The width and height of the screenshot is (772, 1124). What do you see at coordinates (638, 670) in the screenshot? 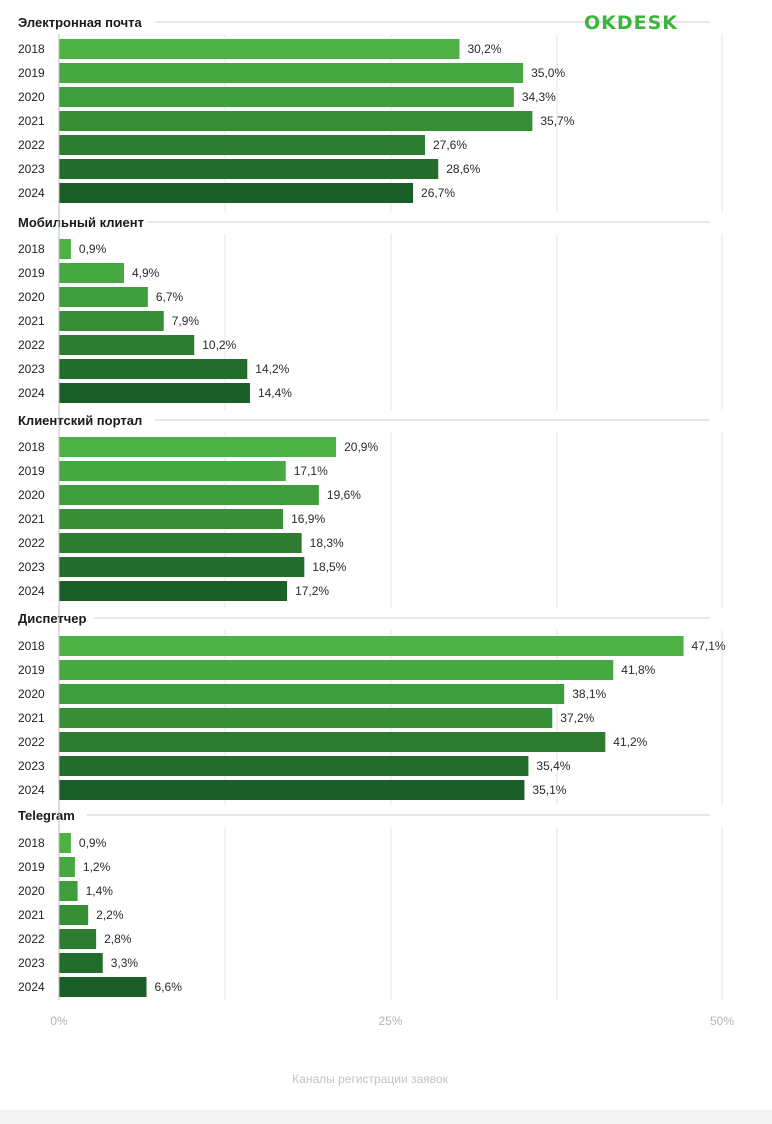
I see `value-label: 41,8%` at bounding box center [638, 670].